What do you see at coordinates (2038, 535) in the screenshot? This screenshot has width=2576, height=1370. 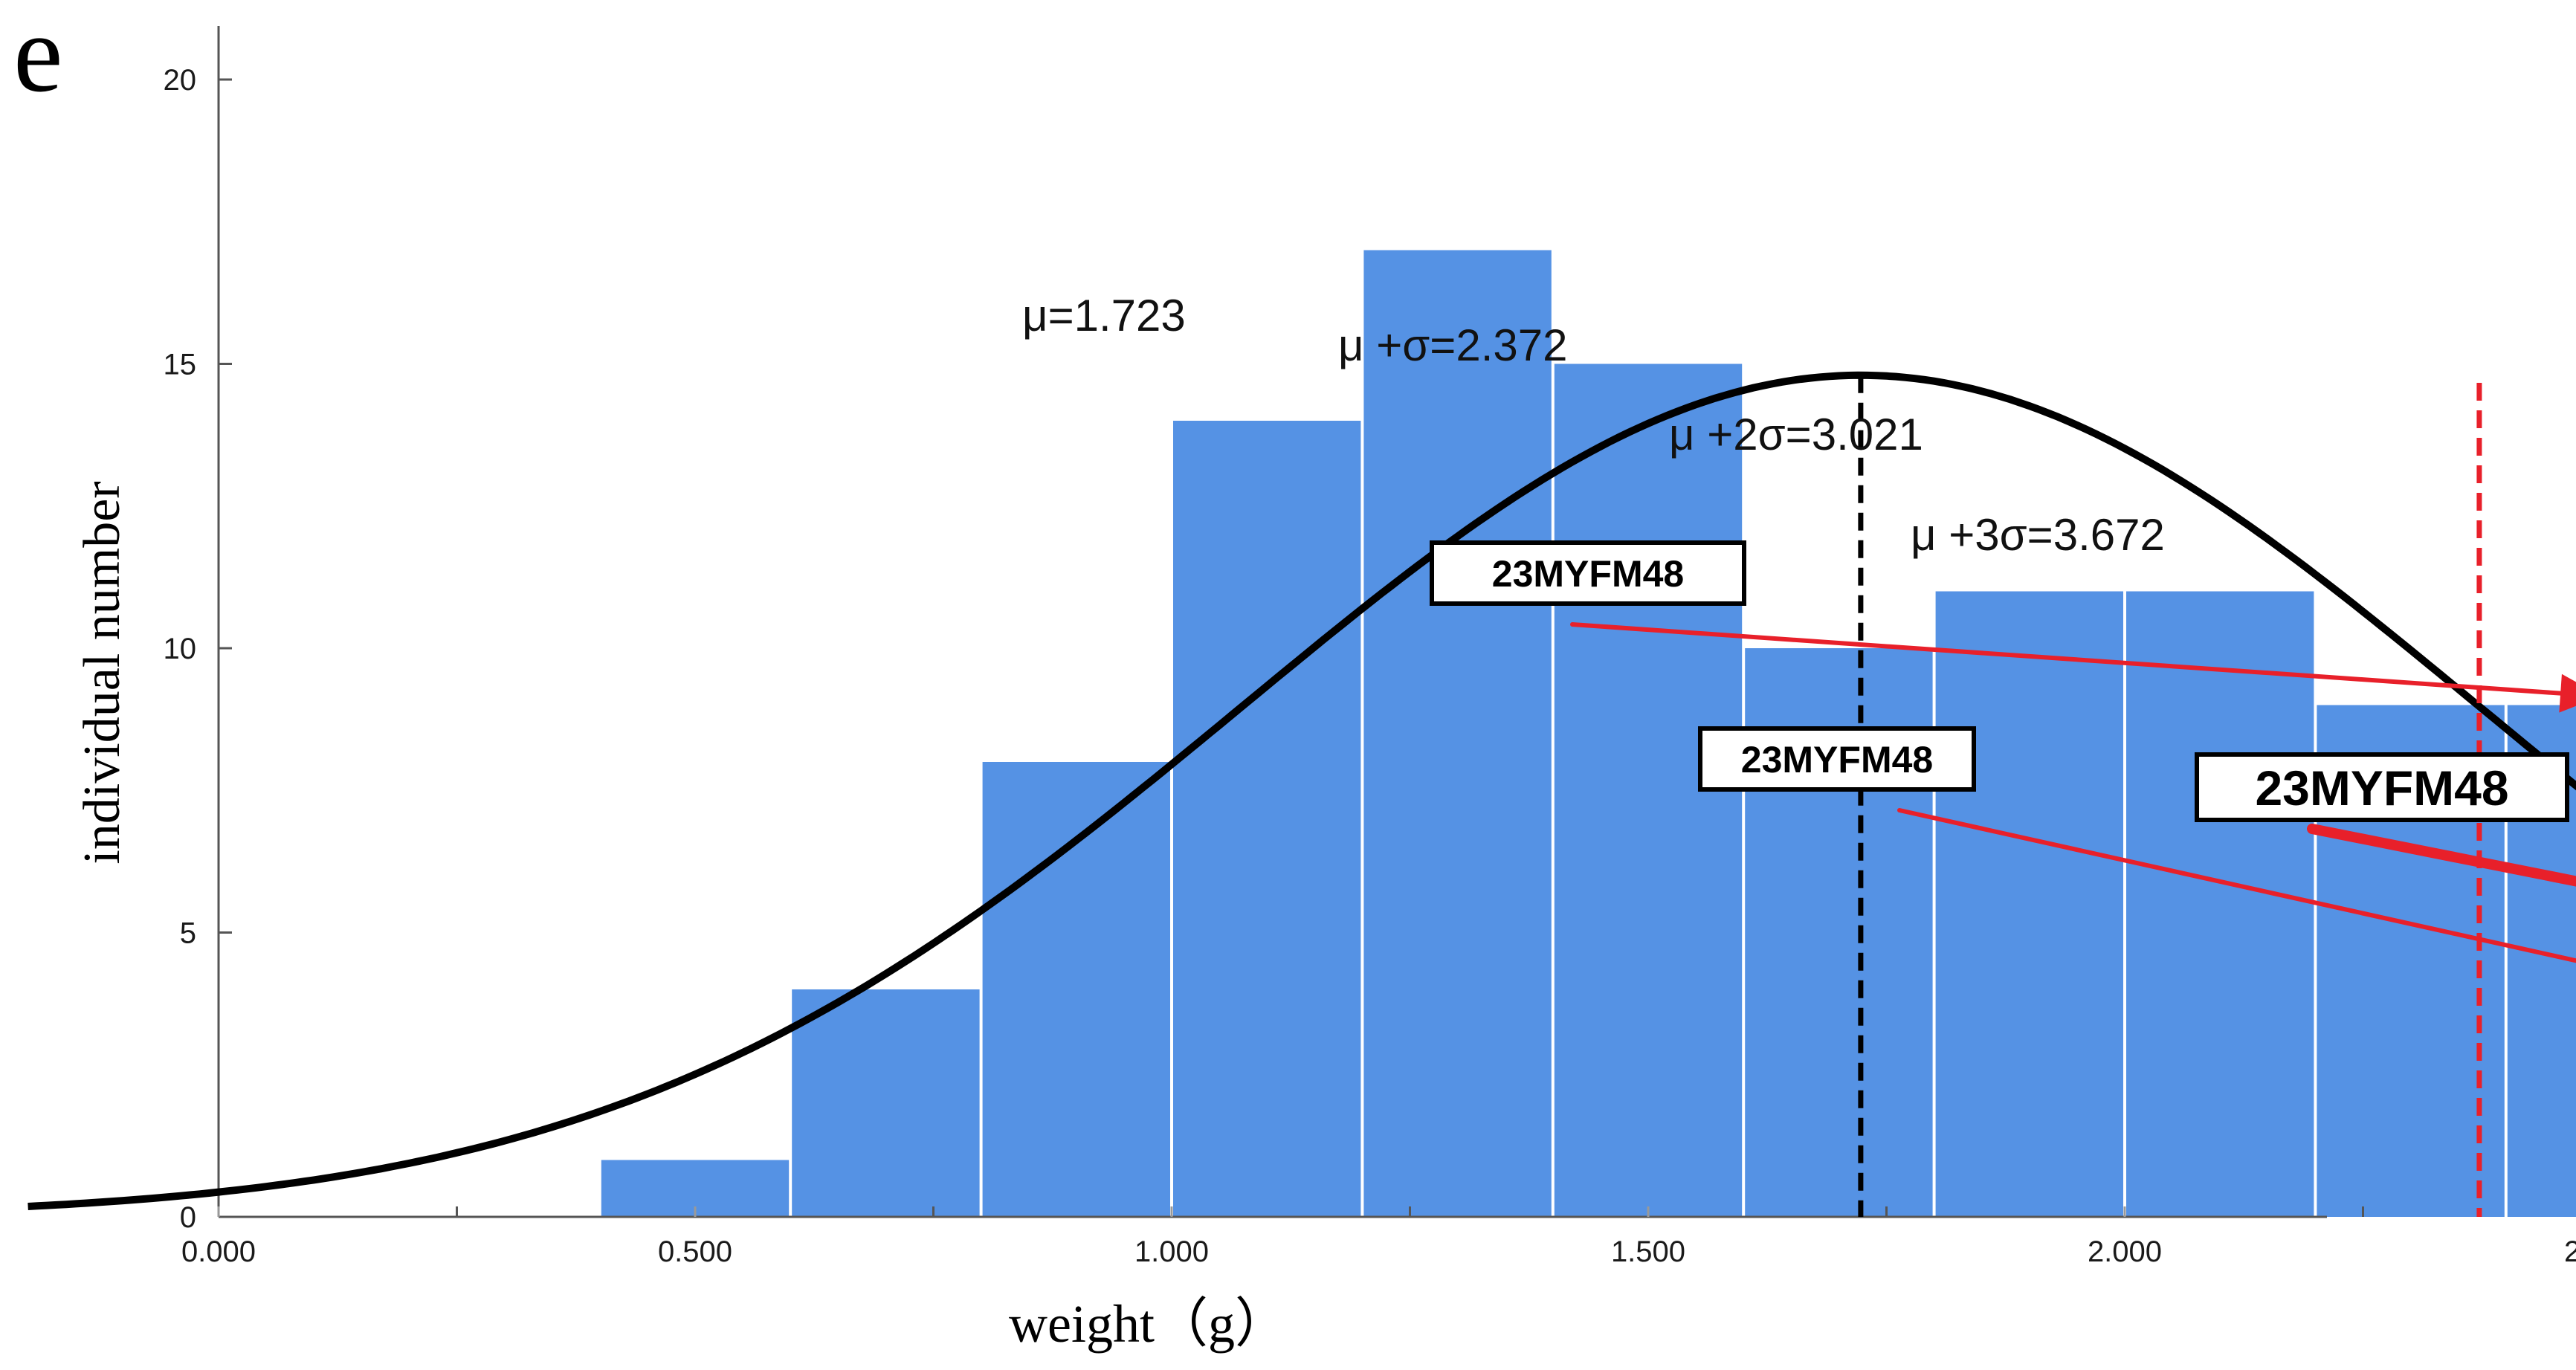 I see `reference-label: μ +3σ=3.672` at bounding box center [2038, 535].